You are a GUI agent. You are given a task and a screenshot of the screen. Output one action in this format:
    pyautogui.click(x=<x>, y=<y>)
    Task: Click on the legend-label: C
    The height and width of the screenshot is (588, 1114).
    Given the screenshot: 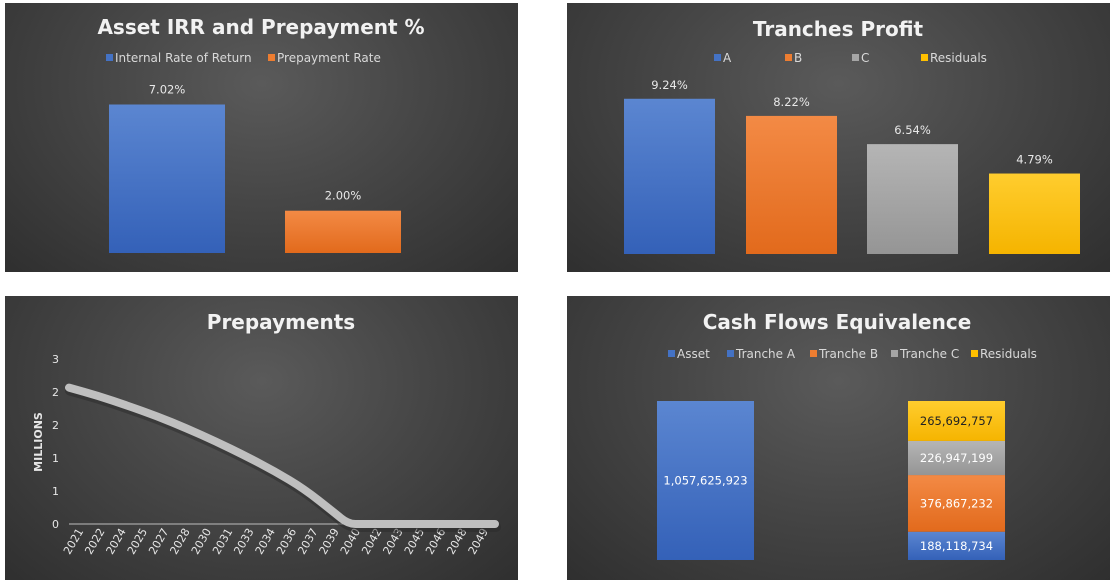 What is the action you would take?
    pyautogui.click(x=865, y=58)
    